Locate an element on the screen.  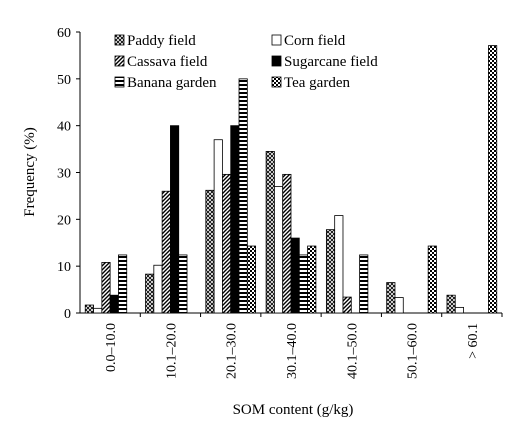
legend-label: Cassava field is located at coordinates (167, 62).